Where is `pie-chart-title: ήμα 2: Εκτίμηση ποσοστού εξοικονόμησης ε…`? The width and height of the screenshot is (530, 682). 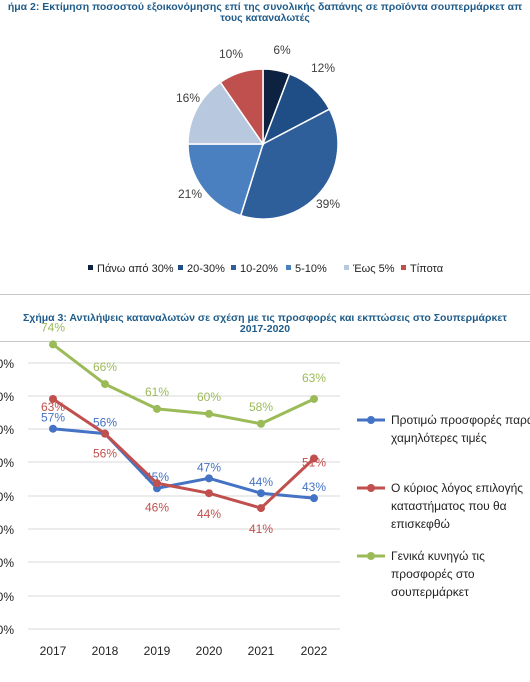 pie-chart-title: ήμα 2: Εκτίμηση ποσοστού εξοικονόμησης ε… is located at coordinates (265, 13).